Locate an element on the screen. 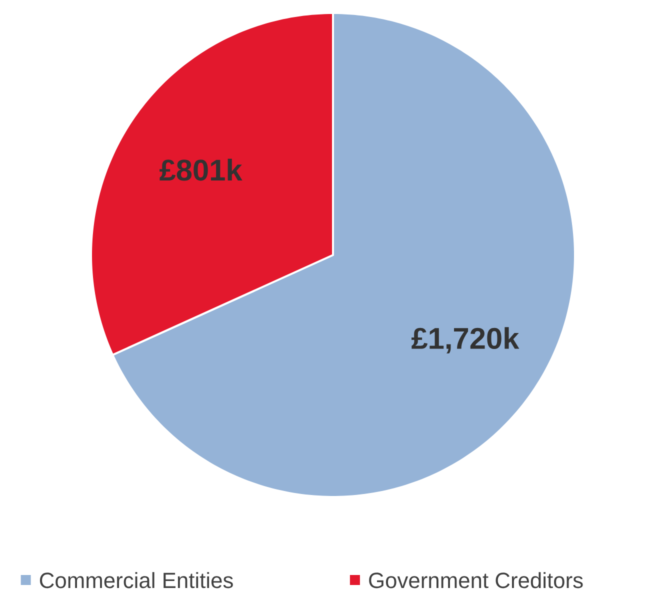  data-label: £801k is located at coordinates (201, 169).